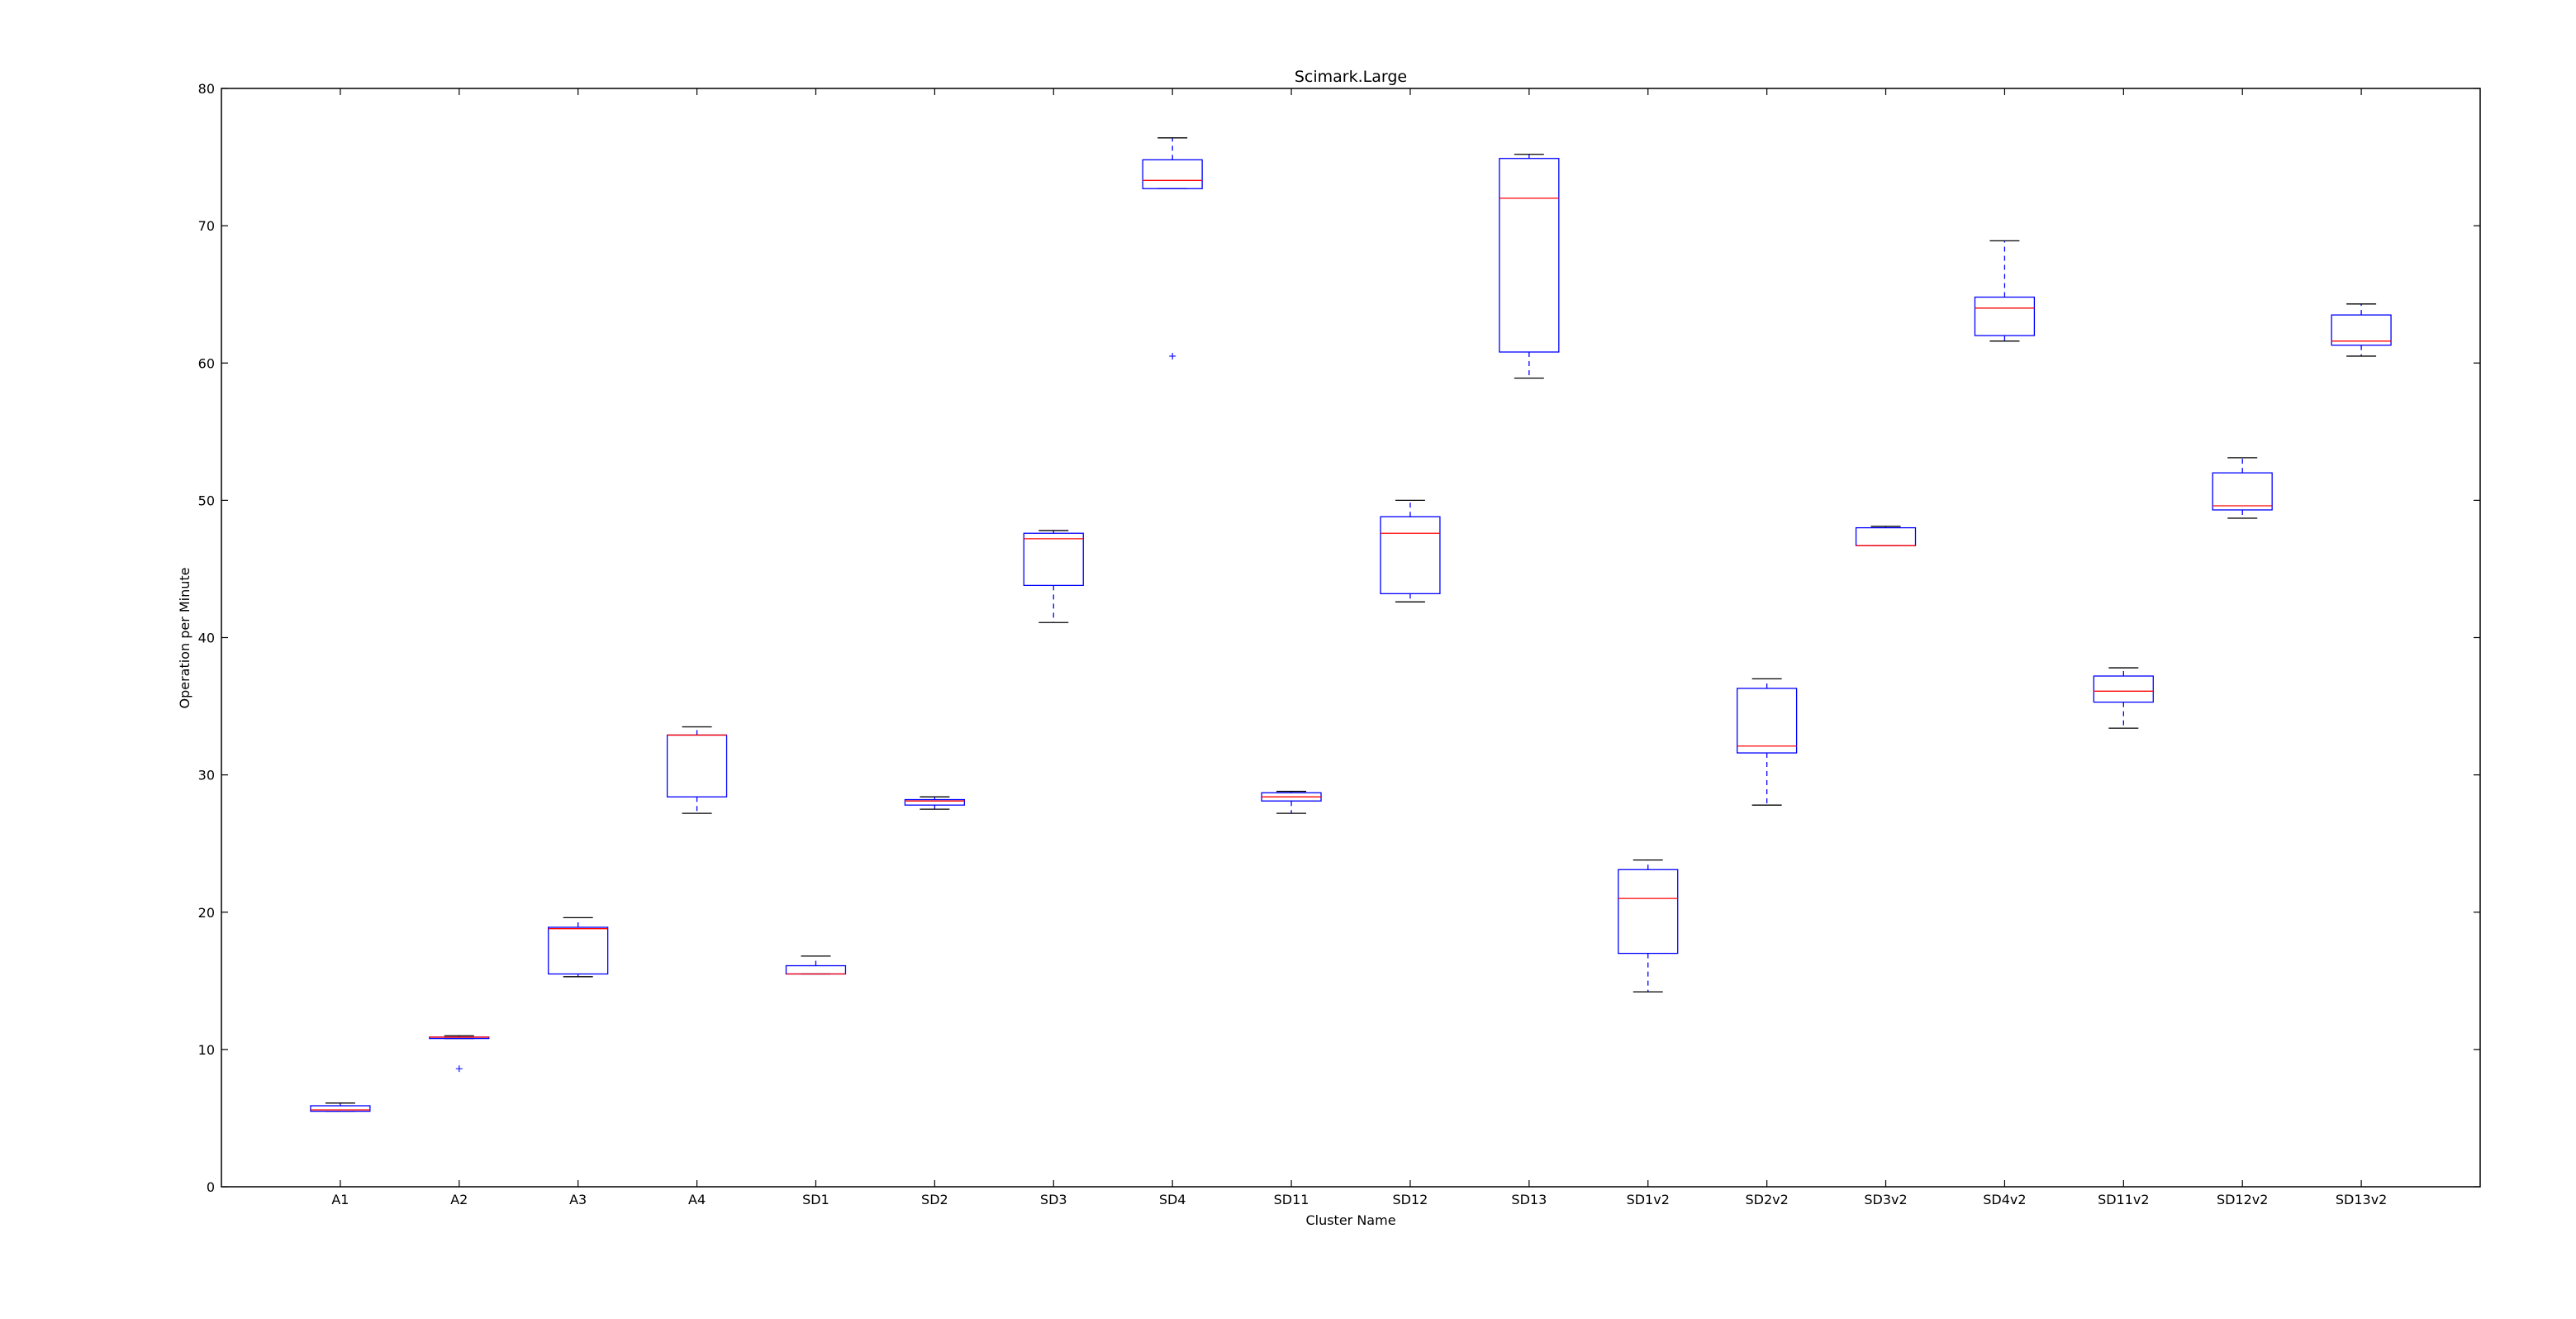 Image resolution: width=2576 pixels, height=1319 pixels. What do you see at coordinates (934, 1199) in the screenshot?
I see `x-tick-label: SD2` at bounding box center [934, 1199].